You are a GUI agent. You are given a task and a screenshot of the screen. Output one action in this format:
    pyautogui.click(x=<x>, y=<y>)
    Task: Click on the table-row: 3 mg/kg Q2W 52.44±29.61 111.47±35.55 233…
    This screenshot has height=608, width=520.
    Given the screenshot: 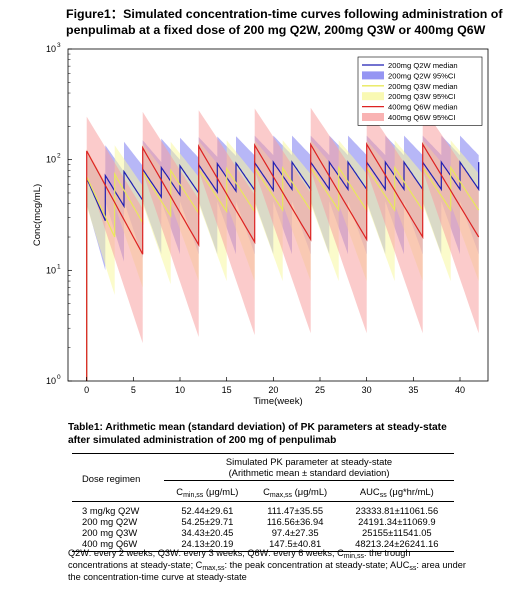 What is the action you would take?
    pyautogui.click(x=263, y=508)
    